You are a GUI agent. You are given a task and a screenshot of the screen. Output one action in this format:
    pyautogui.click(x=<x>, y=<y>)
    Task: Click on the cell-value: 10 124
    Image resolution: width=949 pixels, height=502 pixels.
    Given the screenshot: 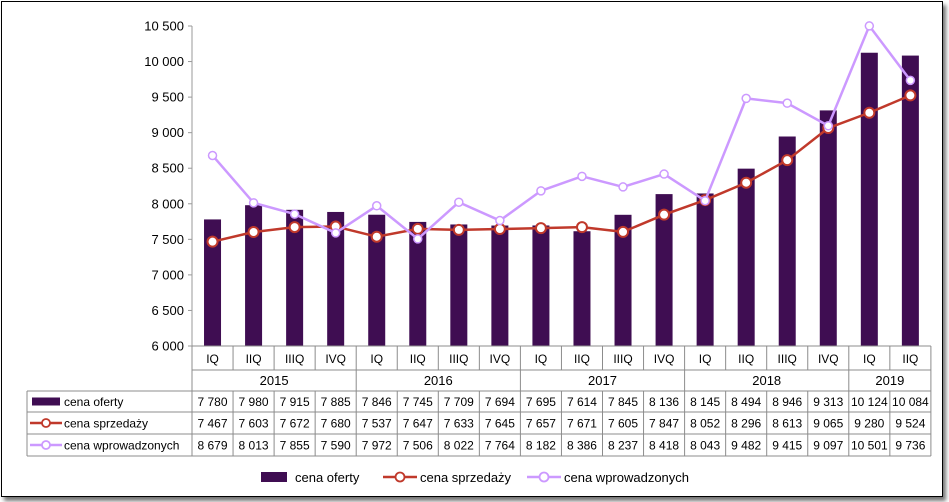 What is the action you would take?
    pyautogui.click(x=869, y=402)
    